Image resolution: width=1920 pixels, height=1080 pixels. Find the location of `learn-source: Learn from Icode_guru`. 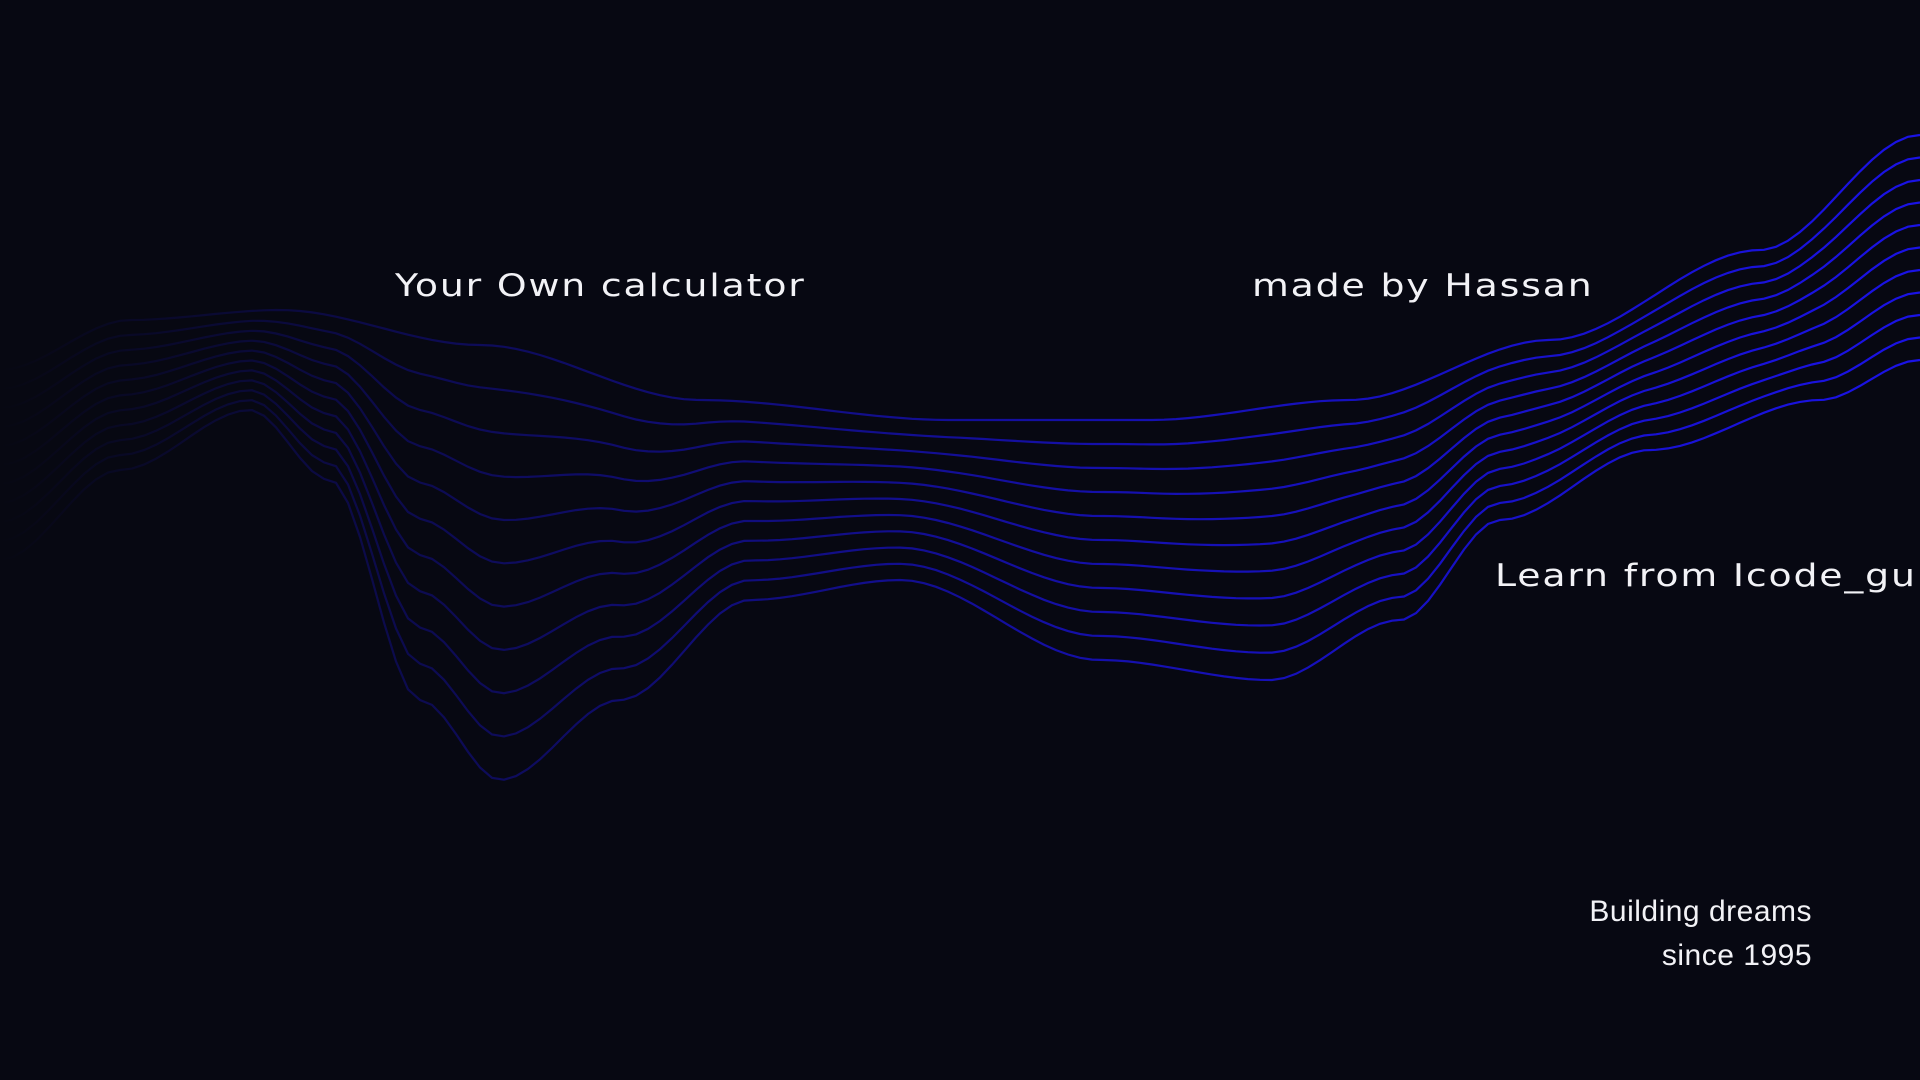

learn-source: Learn from Icode_guru is located at coordinates (1707, 576).